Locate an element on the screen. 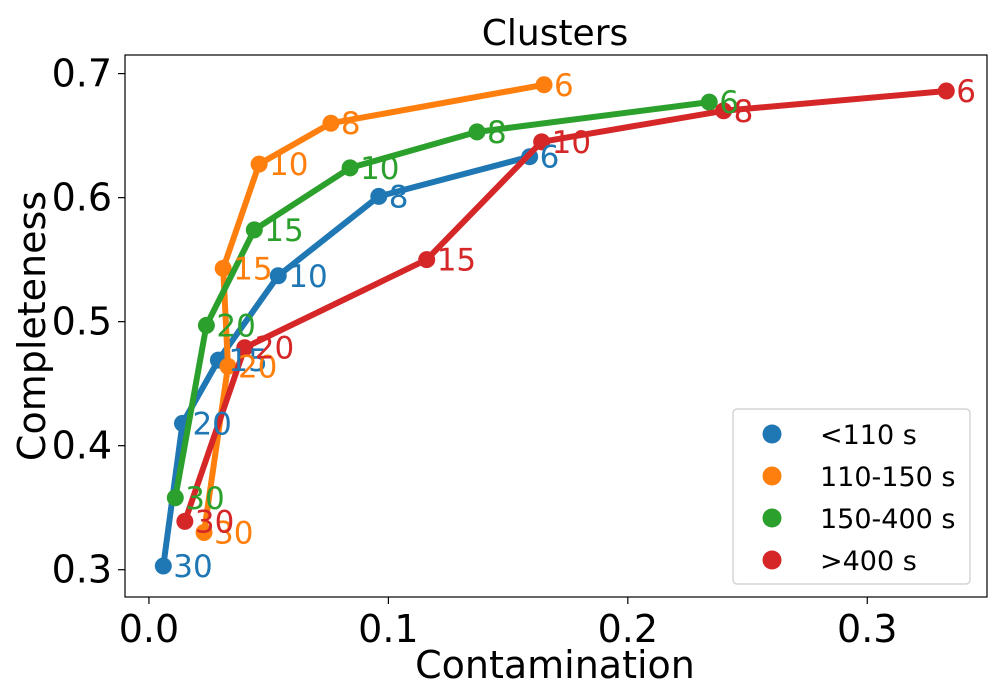 Image resolution: width=1000 pixels, height=700 pixels. x-axis-title: Contamination is located at coordinates (555, 665).